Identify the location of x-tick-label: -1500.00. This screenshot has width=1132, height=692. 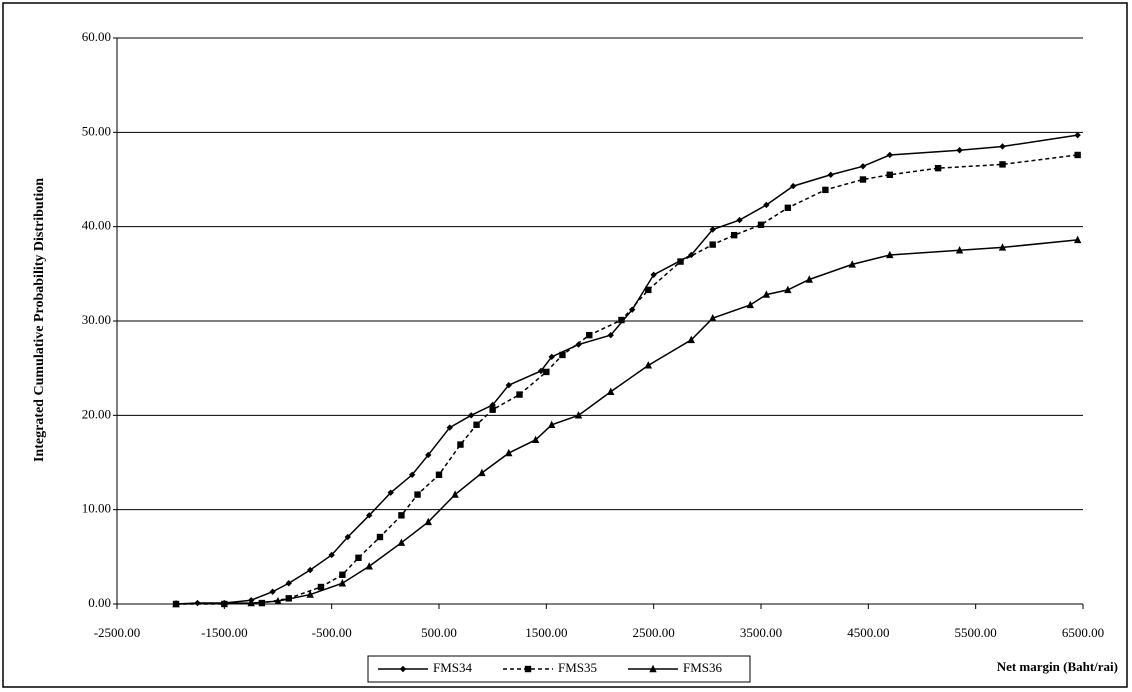
(224, 632).